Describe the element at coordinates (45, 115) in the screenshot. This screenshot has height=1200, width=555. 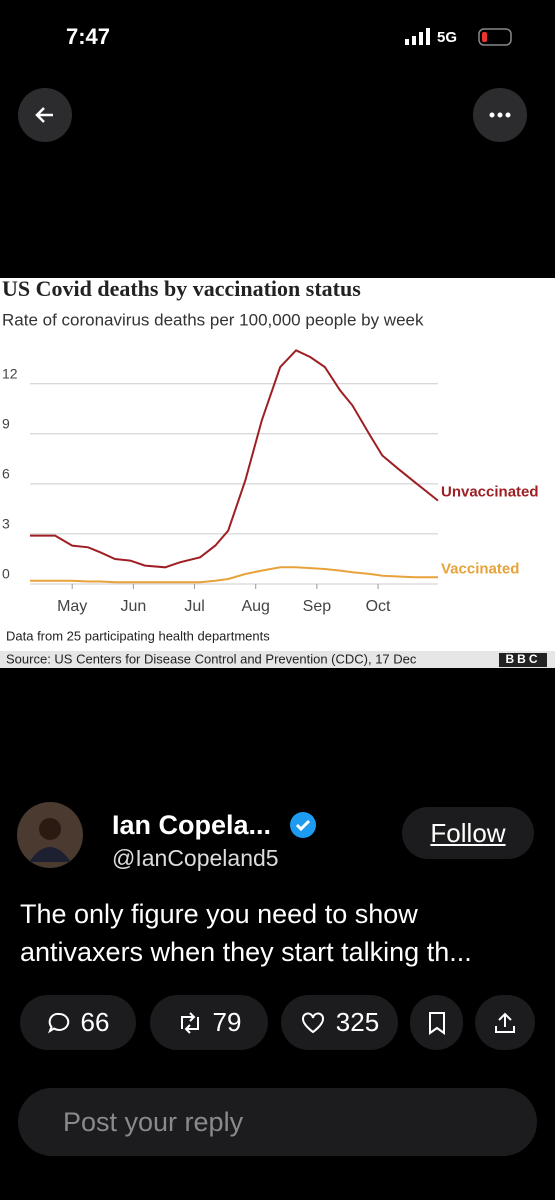
I see `back-button` at that location.